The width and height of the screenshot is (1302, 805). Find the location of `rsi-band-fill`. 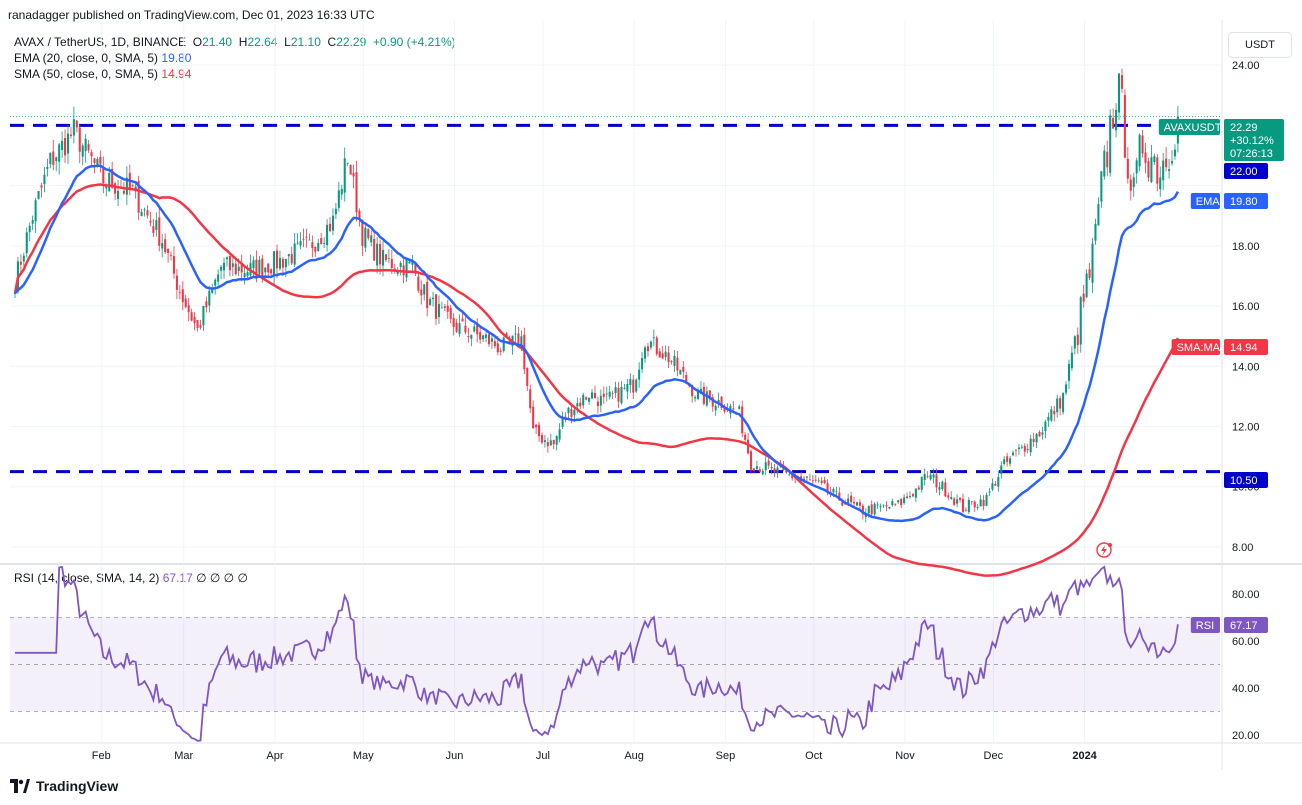

rsi-band-fill is located at coordinates (615, 664).